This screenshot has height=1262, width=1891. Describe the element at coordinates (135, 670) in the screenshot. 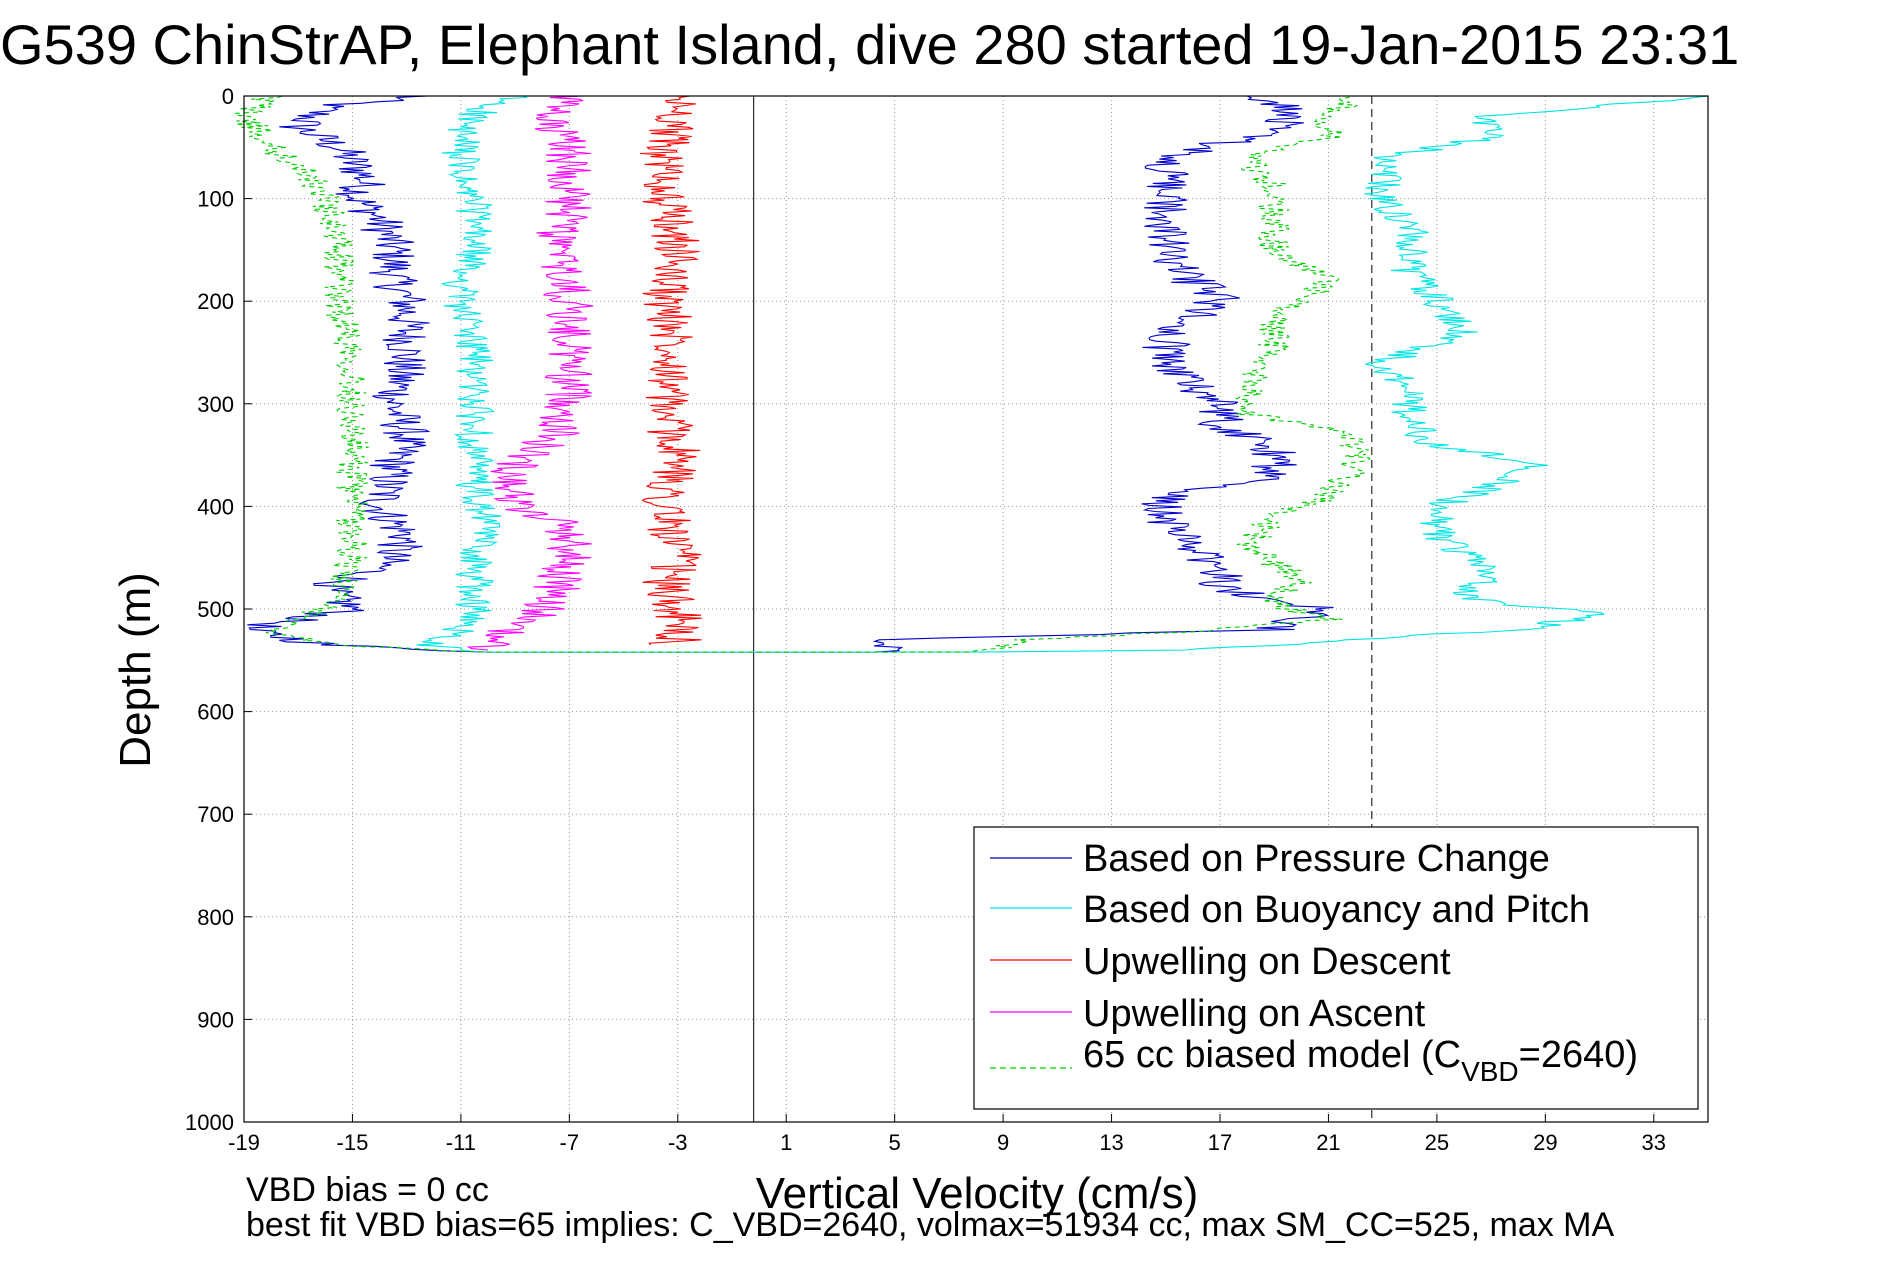

I see `y-axis-label: Depth (m)` at that location.